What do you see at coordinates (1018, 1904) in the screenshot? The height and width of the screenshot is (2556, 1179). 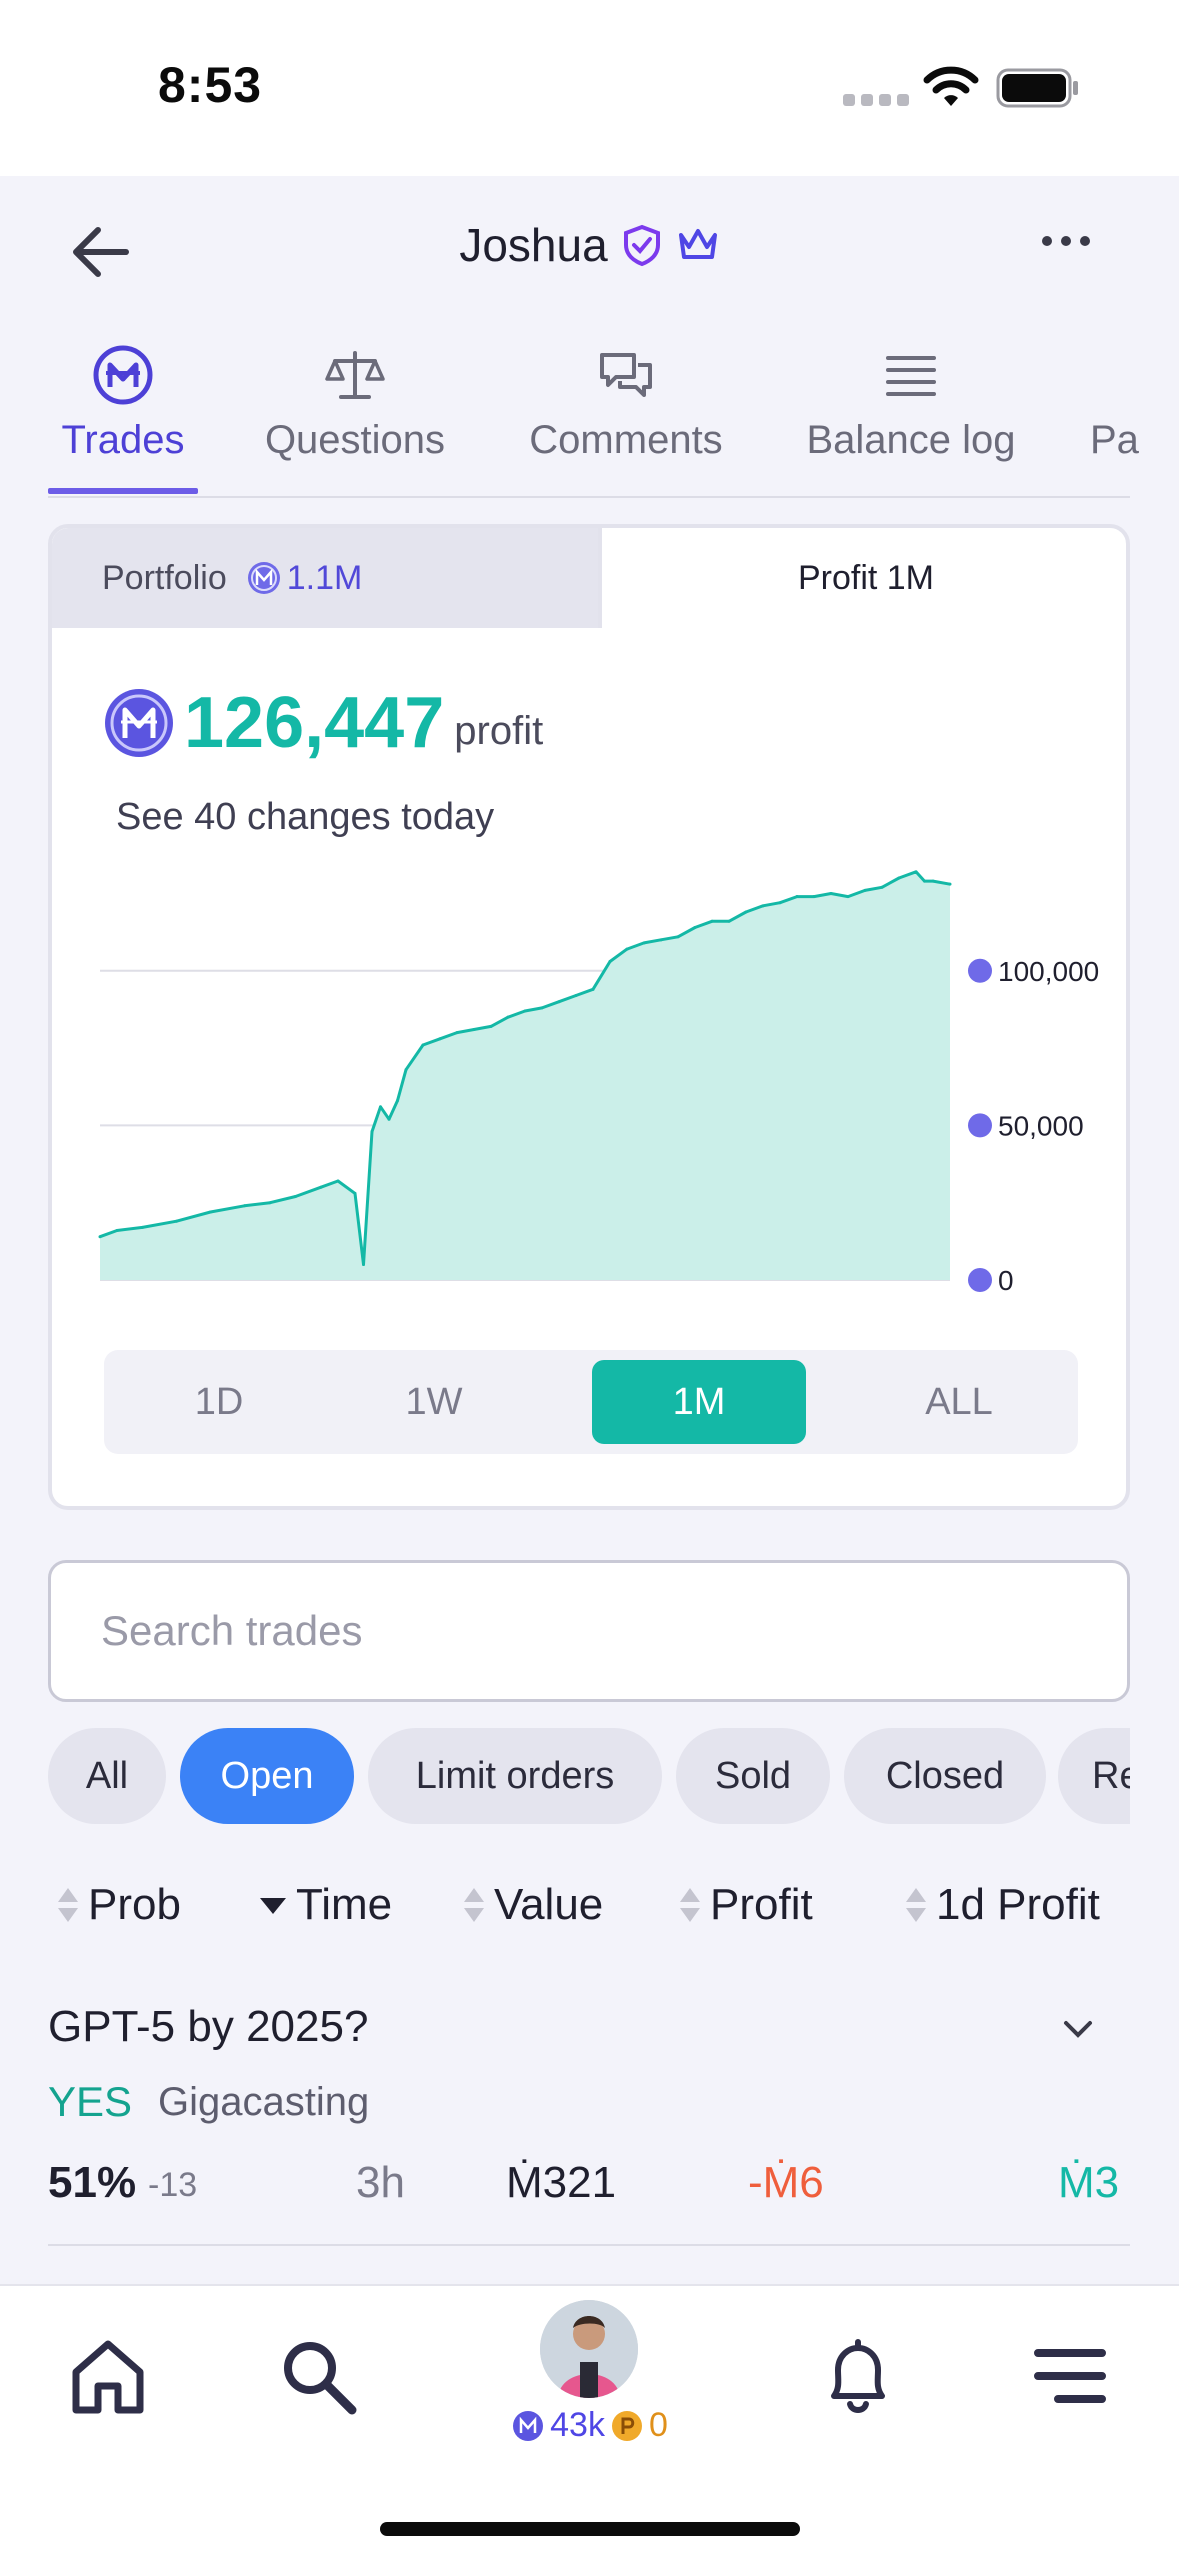 I see `sort-label: 1d Profit` at bounding box center [1018, 1904].